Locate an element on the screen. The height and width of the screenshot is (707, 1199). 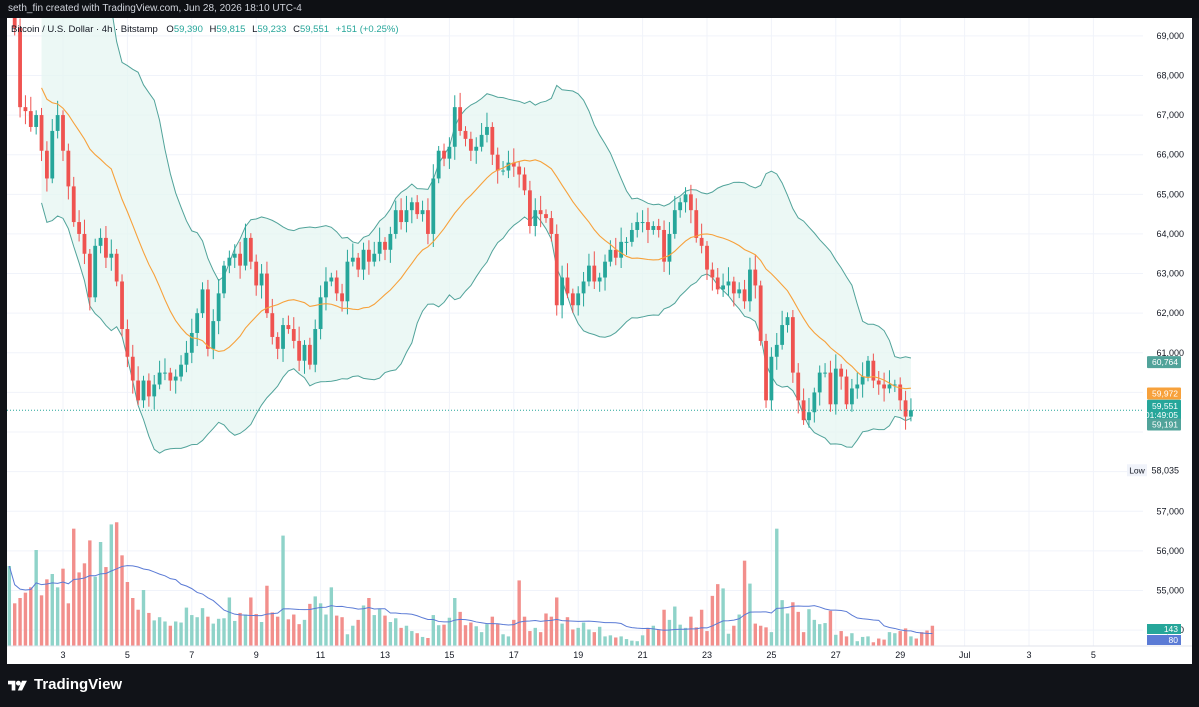
y-tick-label: 61,000 is located at coordinates (1170, 353).